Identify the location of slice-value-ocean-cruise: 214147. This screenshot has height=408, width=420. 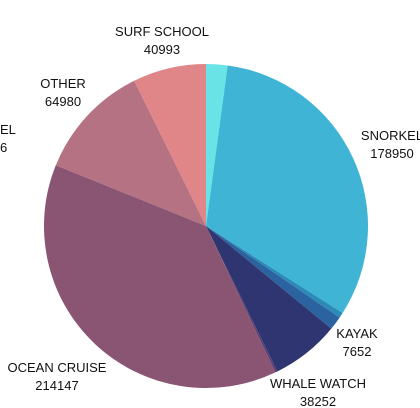
(56, 385).